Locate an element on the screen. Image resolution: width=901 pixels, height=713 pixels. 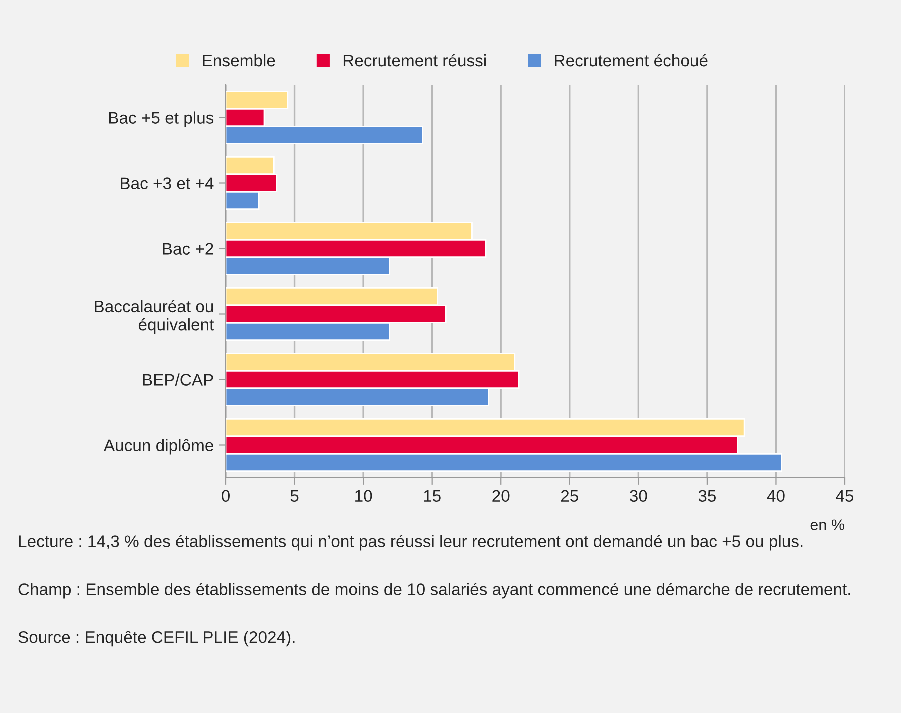
y-tick-label: Aucun diplôme is located at coordinates (159, 447).